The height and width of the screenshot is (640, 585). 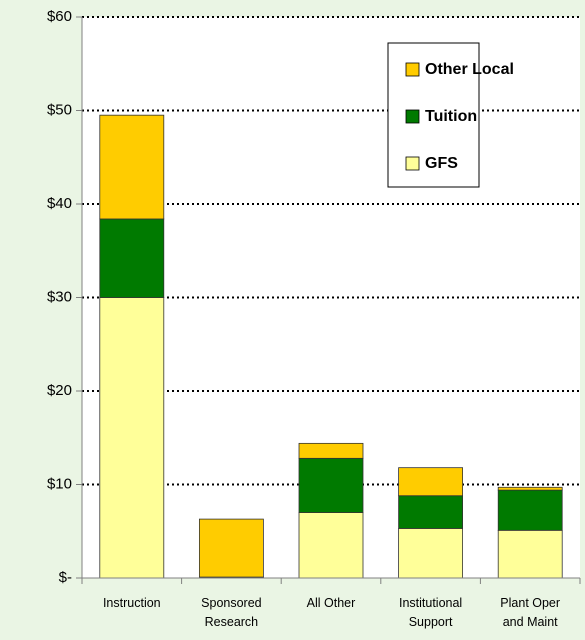 What do you see at coordinates (231, 612) in the screenshot?
I see `x-tick-label: Sponsored Research` at bounding box center [231, 612].